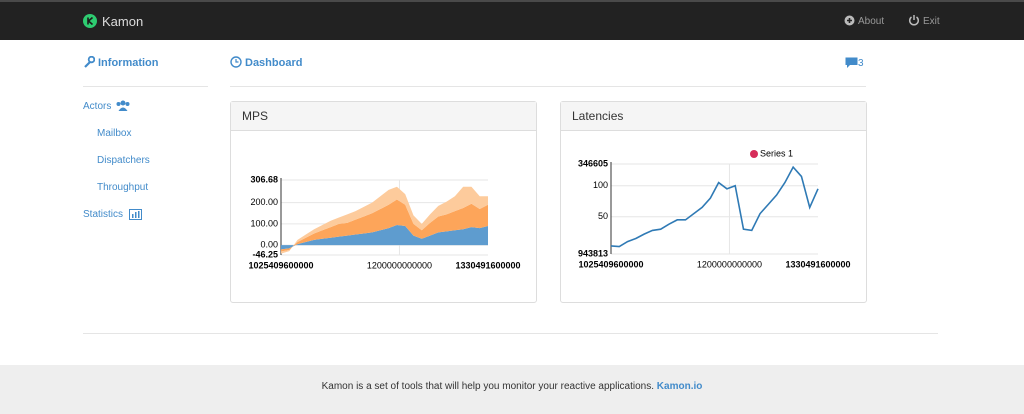 This screenshot has width=1024, height=414. Describe the element at coordinates (264, 223) in the screenshot. I see `y-tick-label: 100.00` at that location.